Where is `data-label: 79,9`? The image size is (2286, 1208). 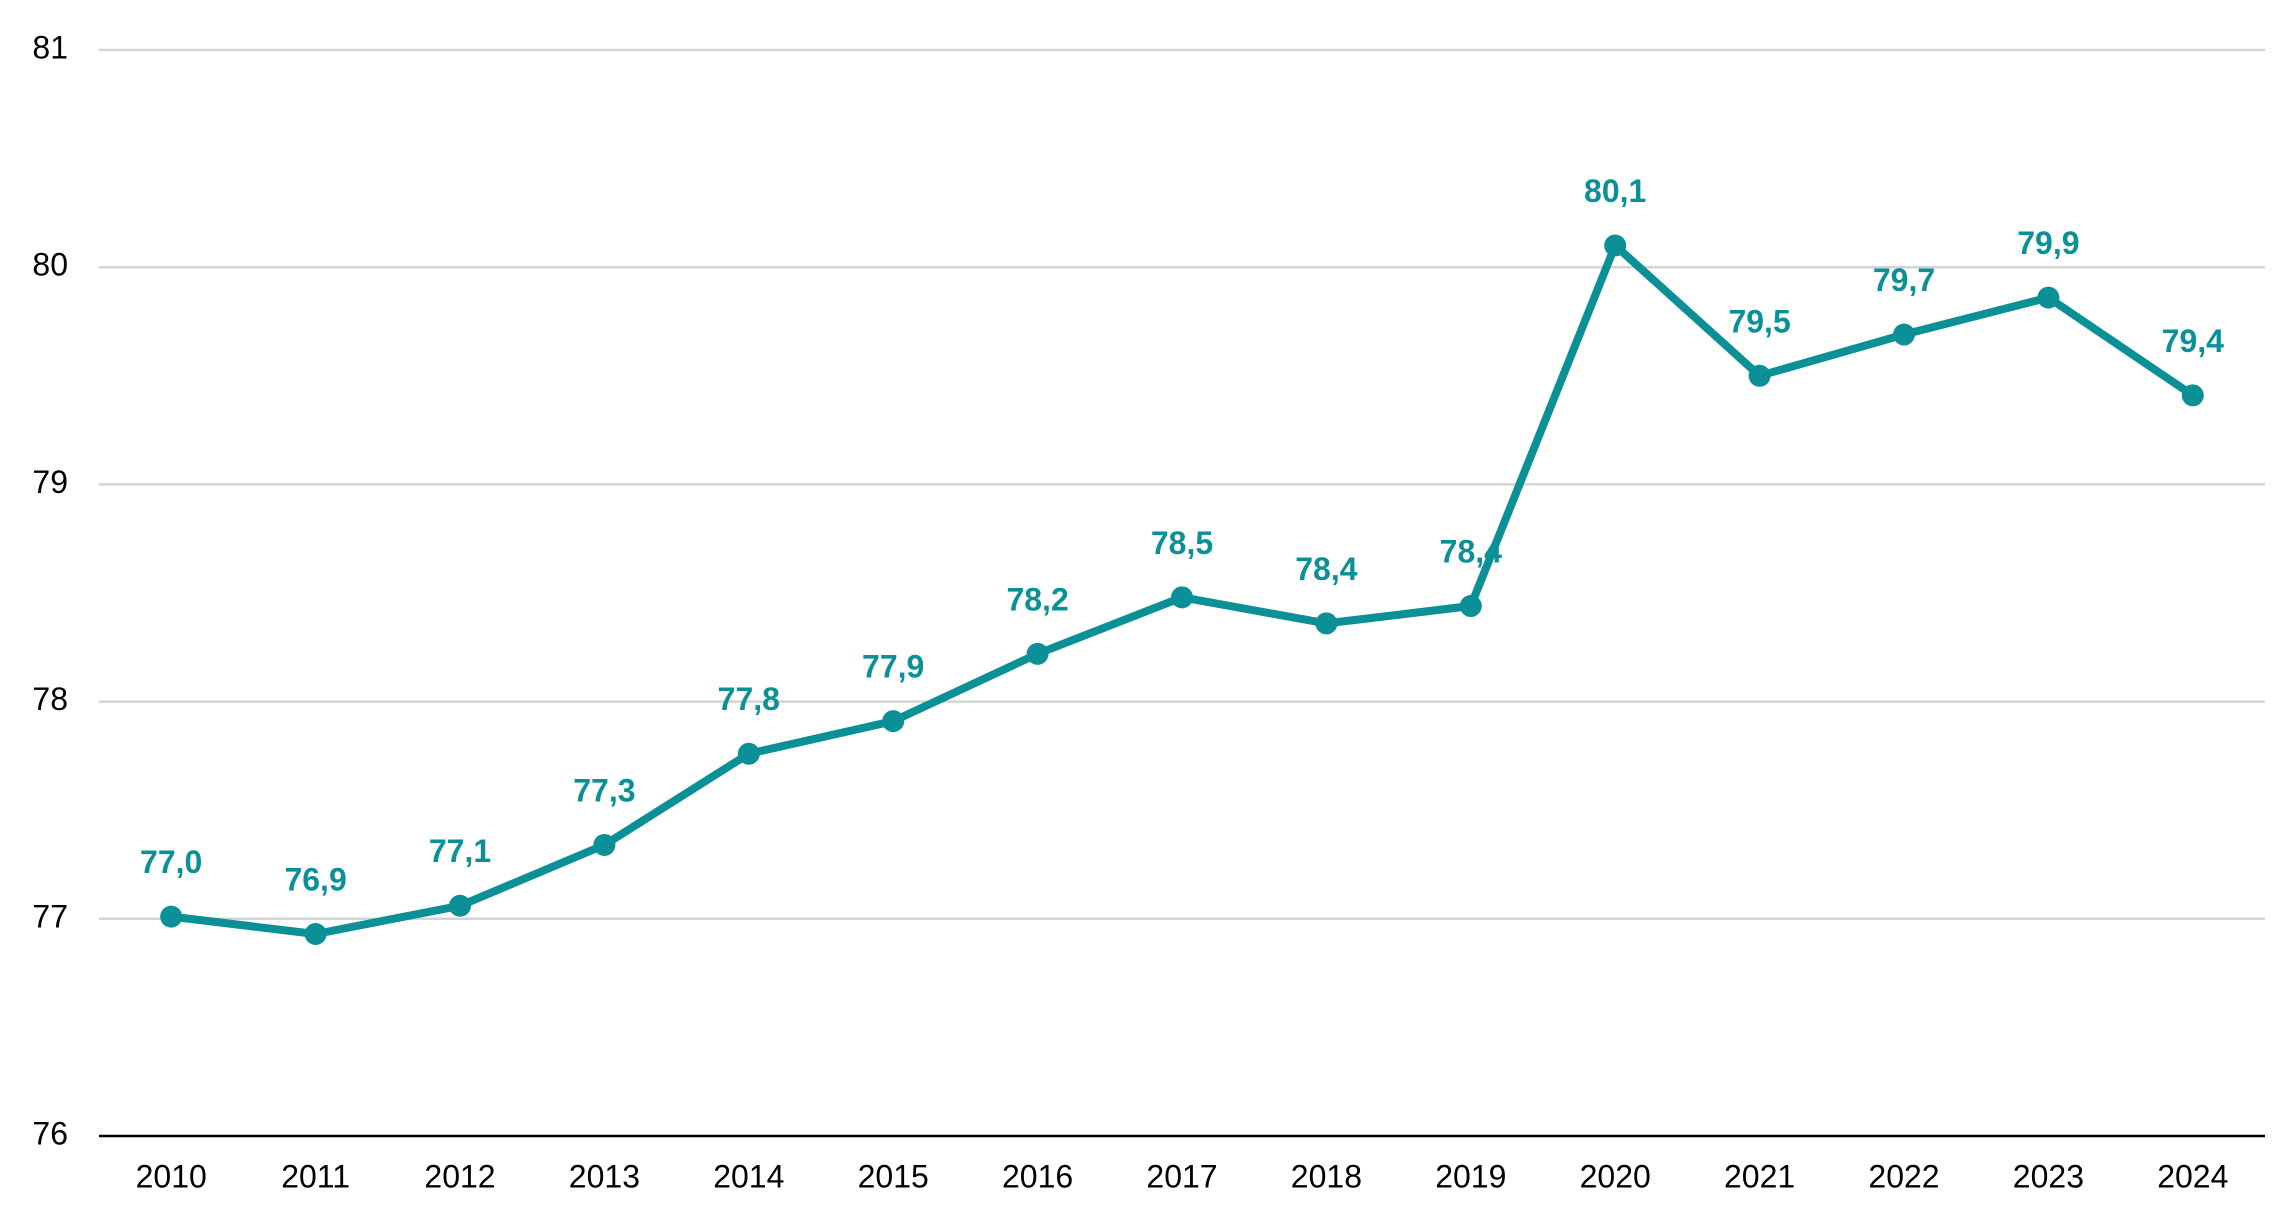 data-label: 79,9 is located at coordinates (2048, 243).